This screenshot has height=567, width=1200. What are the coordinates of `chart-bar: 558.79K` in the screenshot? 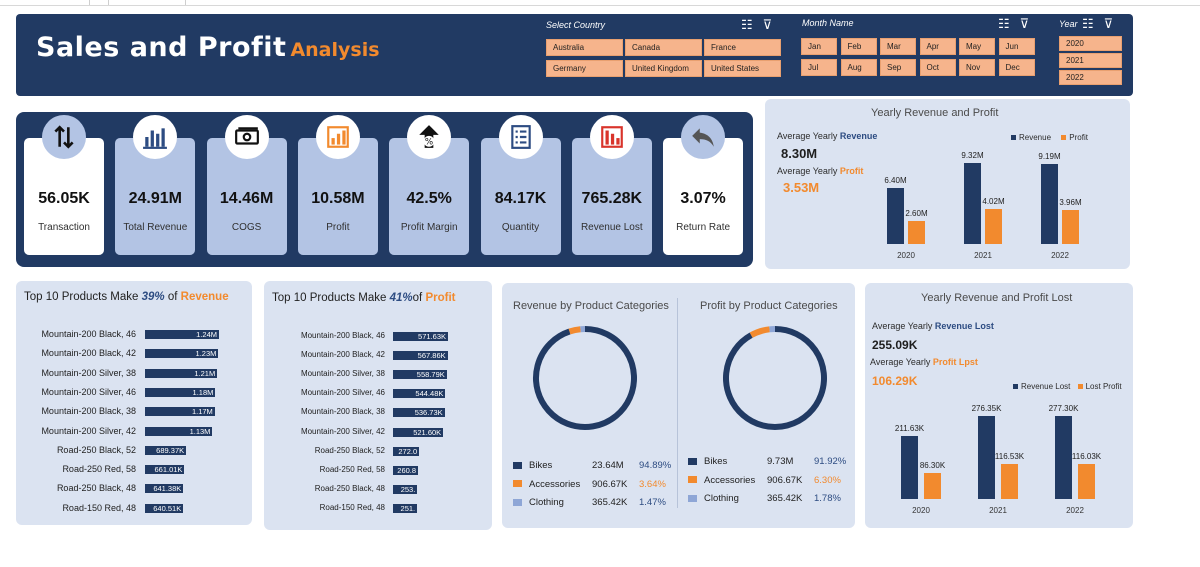 It's located at (420, 375).